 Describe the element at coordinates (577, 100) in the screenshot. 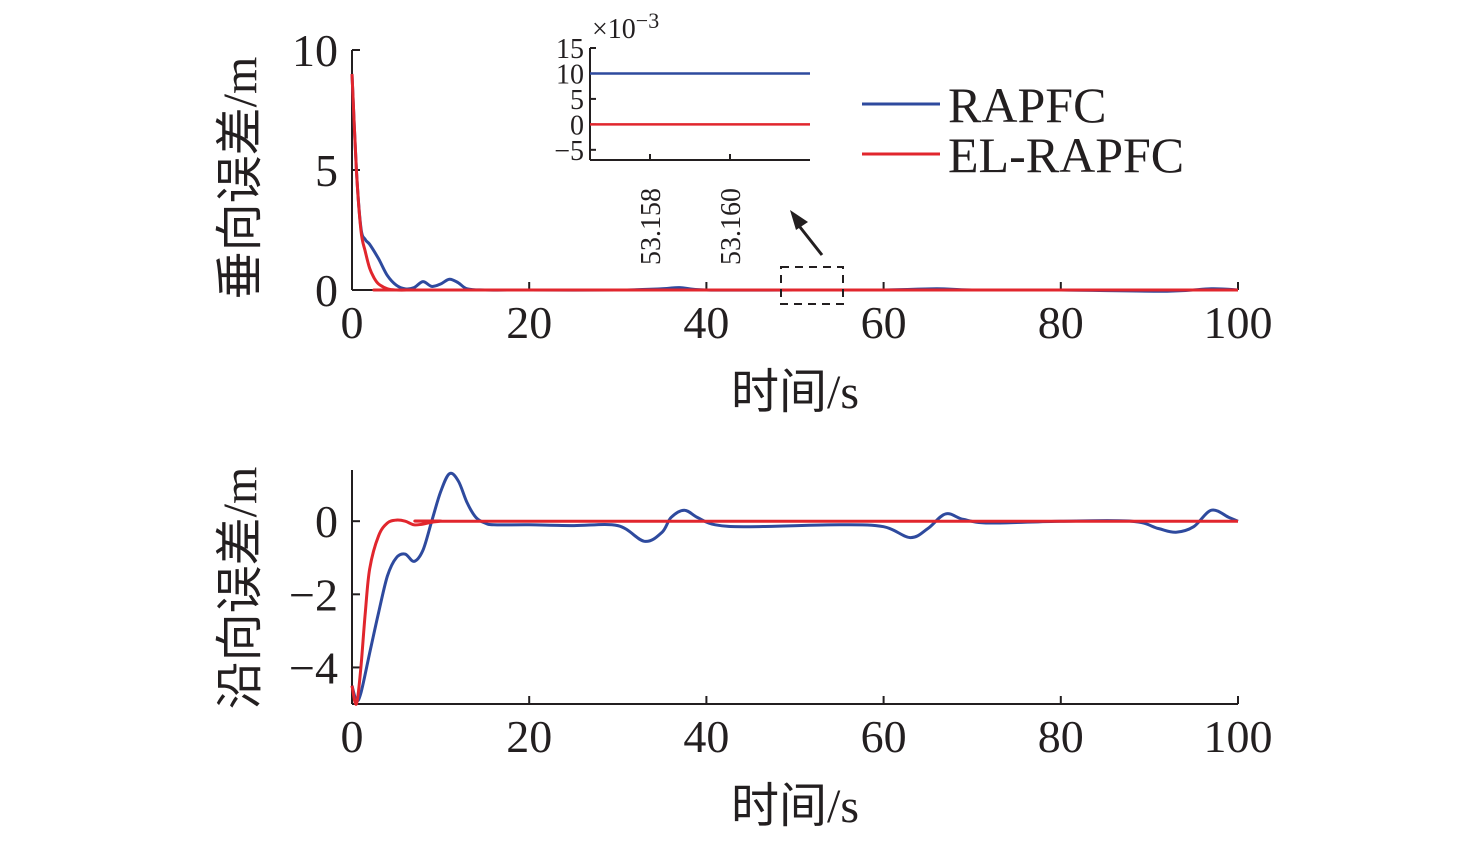

I see `inset-y-tick-label: 5` at that location.